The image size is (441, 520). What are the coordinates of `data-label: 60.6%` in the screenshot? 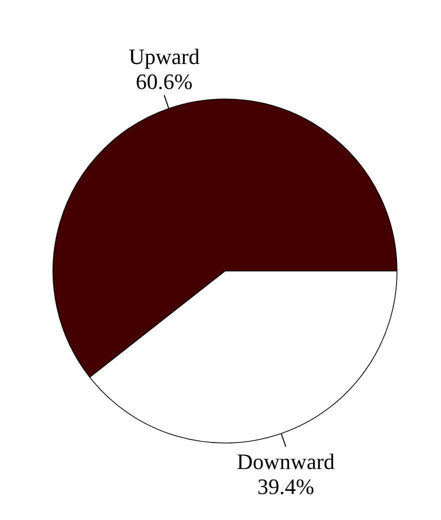 It's located at (164, 81).